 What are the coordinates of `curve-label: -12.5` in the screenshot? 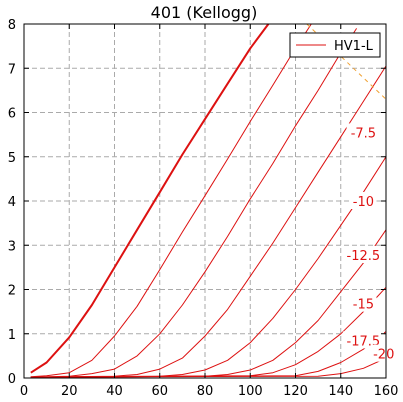 It's located at (364, 256).